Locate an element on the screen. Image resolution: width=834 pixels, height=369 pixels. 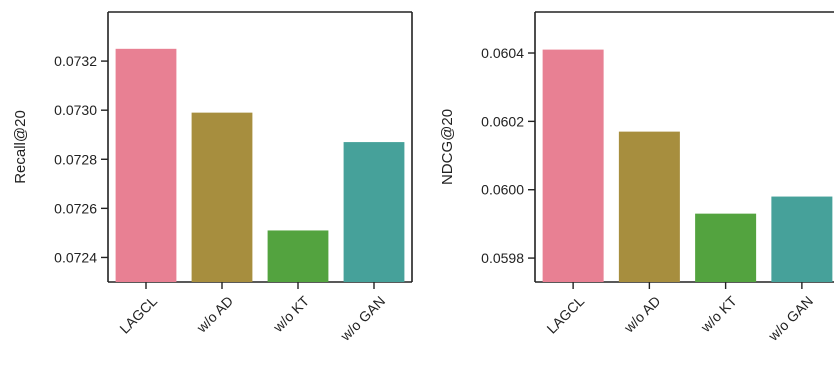
y-axis-label: Recall@20 is located at coordinates (20, 147).